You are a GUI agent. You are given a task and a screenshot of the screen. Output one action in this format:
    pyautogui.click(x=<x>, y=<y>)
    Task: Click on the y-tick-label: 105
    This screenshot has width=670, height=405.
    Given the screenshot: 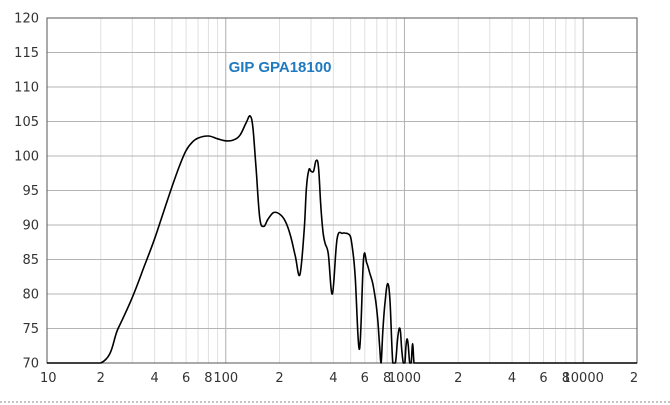 What is the action you would take?
    pyautogui.click(x=26, y=122)
    